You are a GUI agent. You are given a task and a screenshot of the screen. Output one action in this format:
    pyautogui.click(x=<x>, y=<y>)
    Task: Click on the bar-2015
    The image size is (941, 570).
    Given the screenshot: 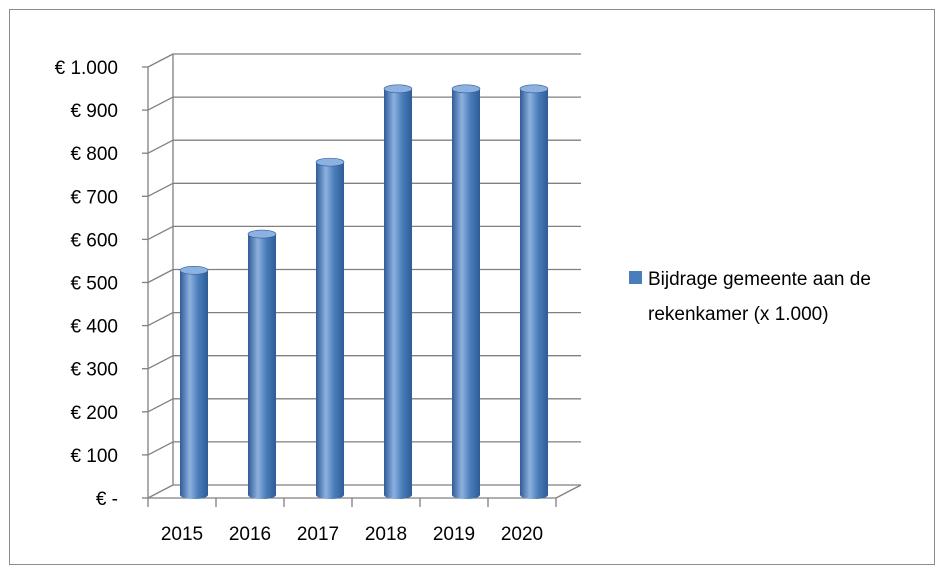 What is the action you would take?
    pyautogui.click(x=194, y=382)
    